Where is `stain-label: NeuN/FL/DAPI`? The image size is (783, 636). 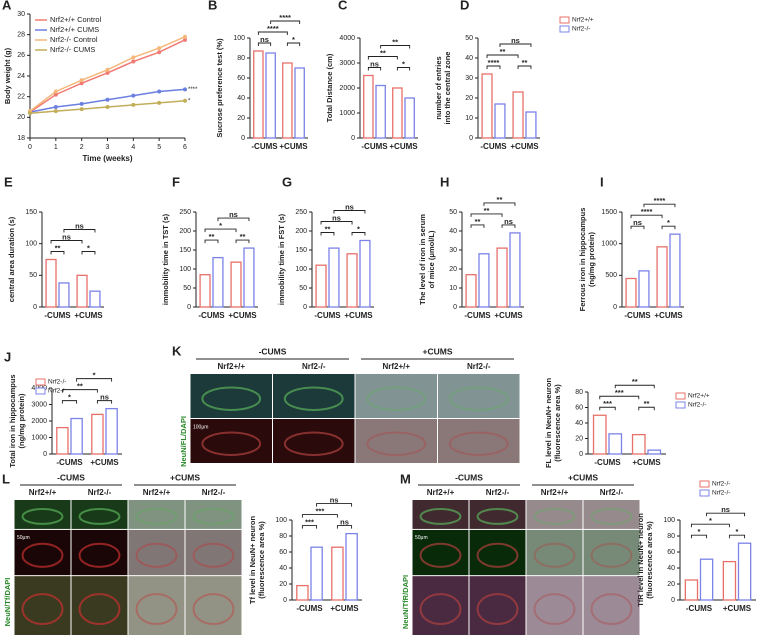
stain-label: NeuN/FL/DAPI is located at coordinates (183, 441).